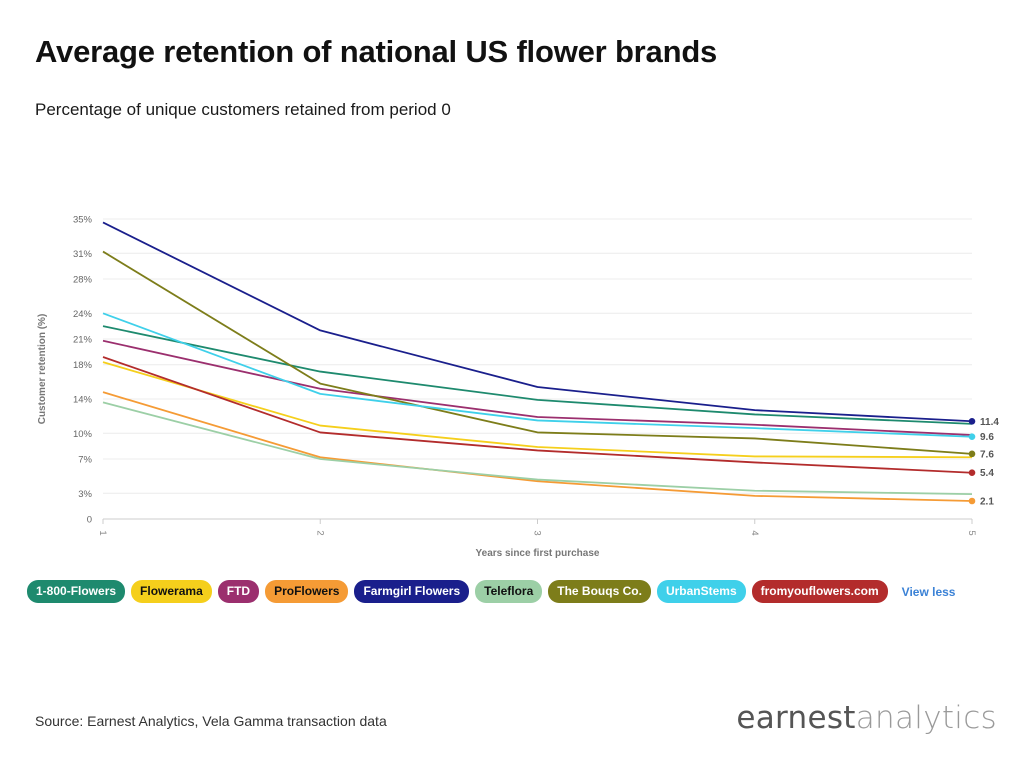  I want to click on end-marker-farmgirl-flowers, so click(972, 421).